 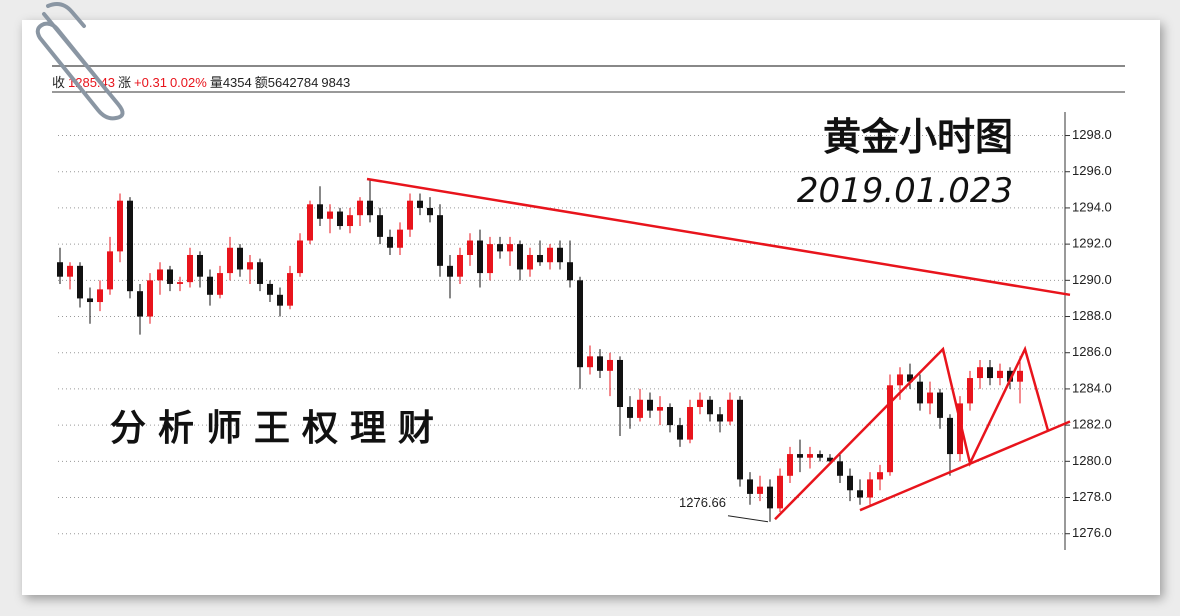 I want to click on watermark: 分析师王权理财, so click(x=278, y=428).